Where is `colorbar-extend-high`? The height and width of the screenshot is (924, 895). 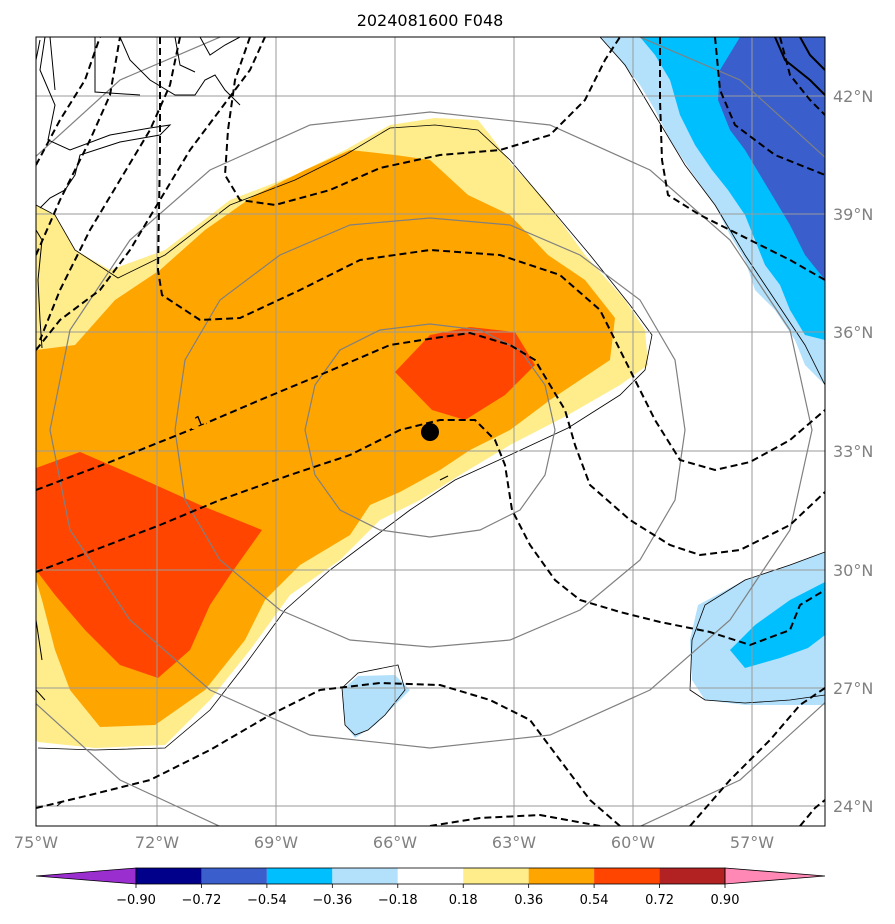
colorbar-extend-high is located at coordinates (775, 876).